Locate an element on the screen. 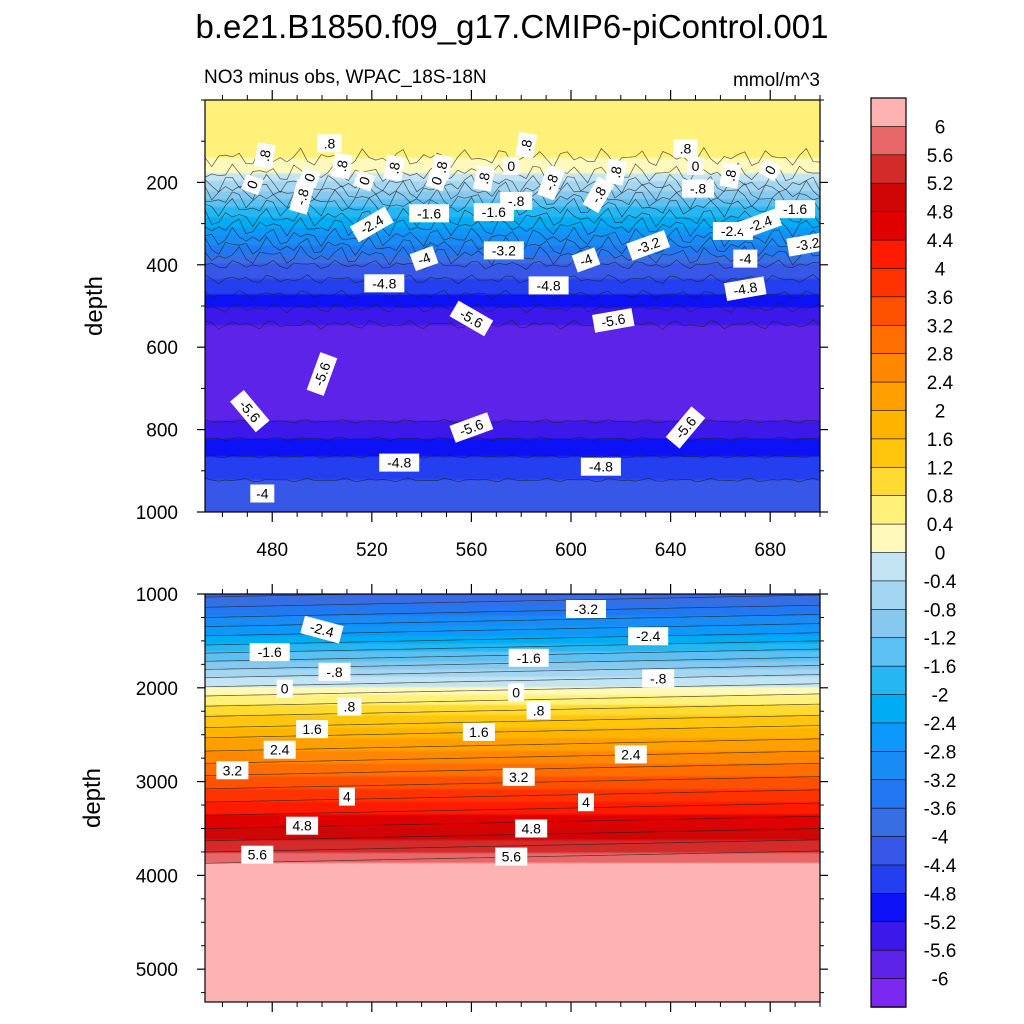 This screenshot has width=1024, height=1024. contour-label: 3.2 is located at coordinates (518, 776).